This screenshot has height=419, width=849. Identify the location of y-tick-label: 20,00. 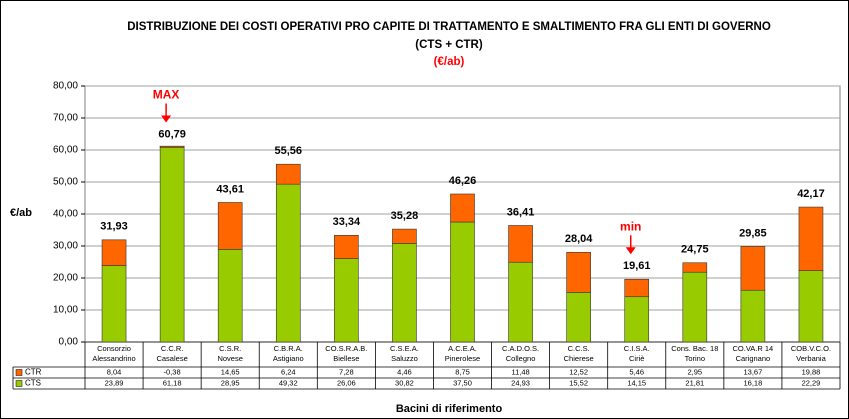
(65, 278).